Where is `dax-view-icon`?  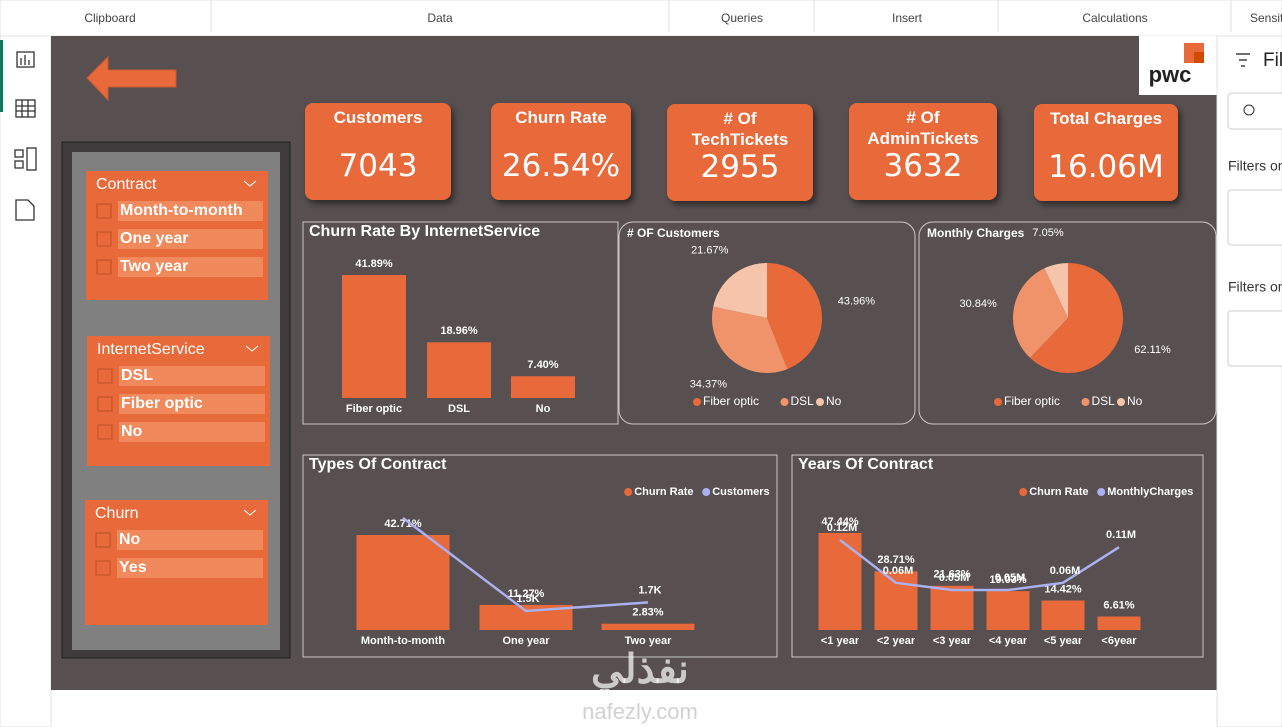
dax-view-icon is located at coordinates (25, 210).